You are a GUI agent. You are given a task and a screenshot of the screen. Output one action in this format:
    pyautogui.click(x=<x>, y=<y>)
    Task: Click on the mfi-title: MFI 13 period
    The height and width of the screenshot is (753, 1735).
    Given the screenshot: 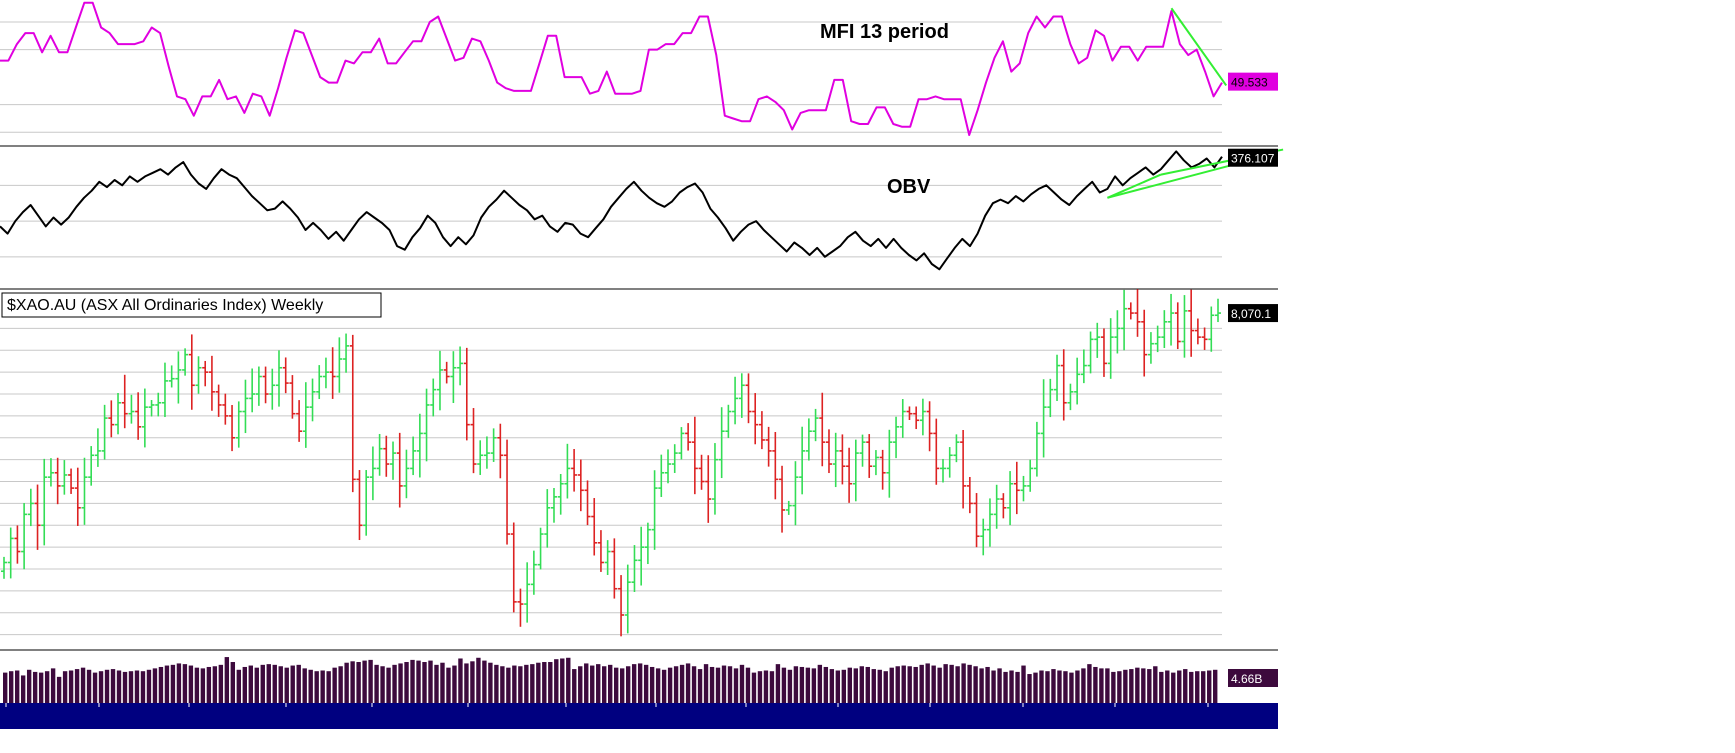 What is the action you would take?
    pyautogui.click(x=884, y=32)
    